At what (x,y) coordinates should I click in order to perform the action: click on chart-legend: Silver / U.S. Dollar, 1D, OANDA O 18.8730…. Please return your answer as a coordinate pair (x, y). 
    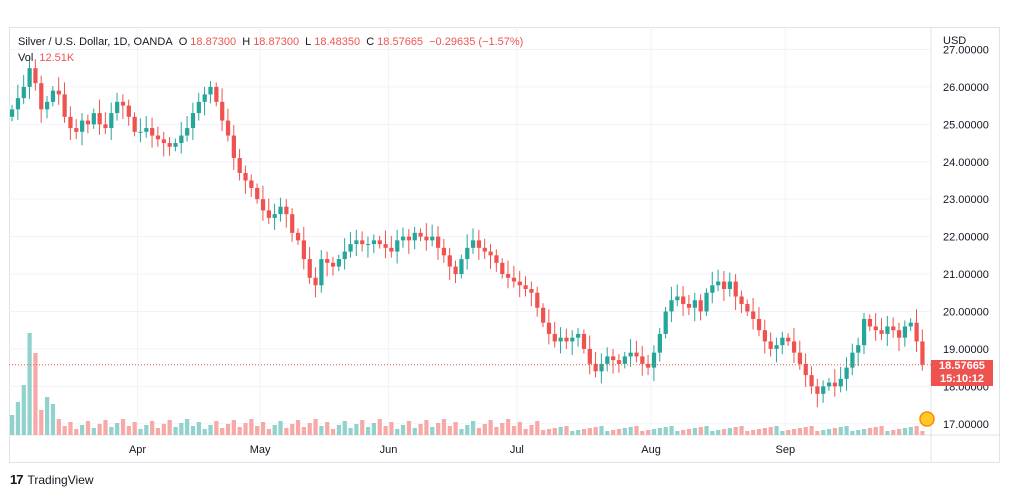
    Looking at the image, I should click on (272, 42).